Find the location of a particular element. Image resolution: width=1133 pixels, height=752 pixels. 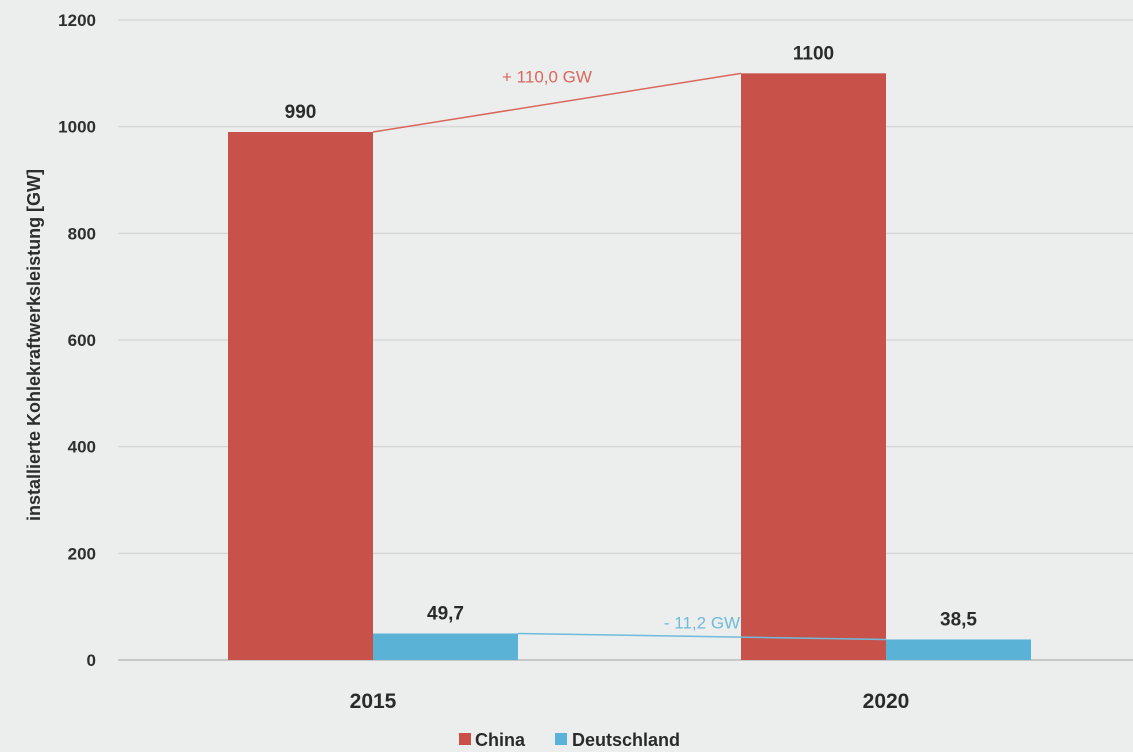

legend: China Deutschland is located at coordinates (569, 740).